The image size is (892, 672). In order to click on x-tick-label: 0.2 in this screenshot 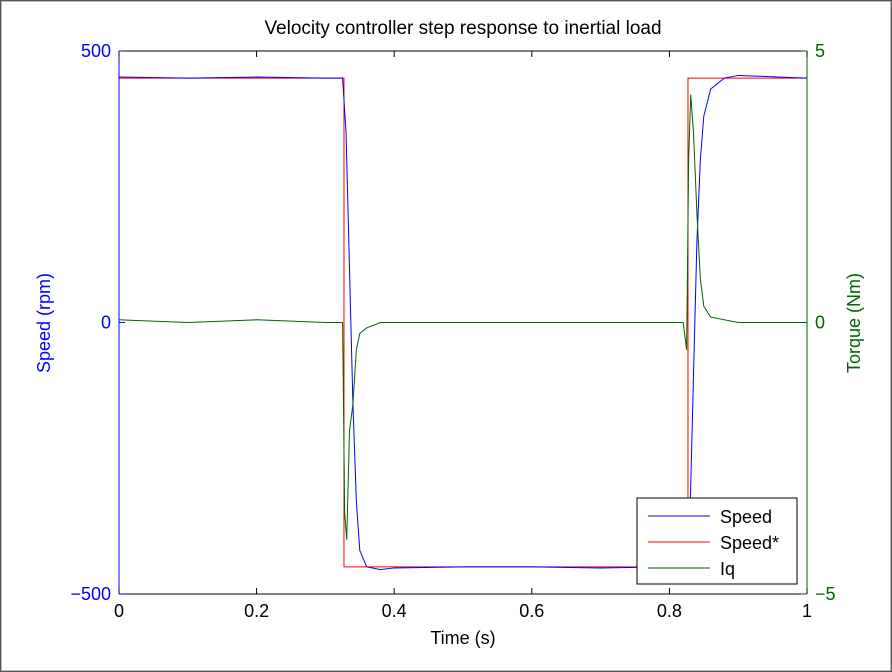, I will do `click(256, 611)`.